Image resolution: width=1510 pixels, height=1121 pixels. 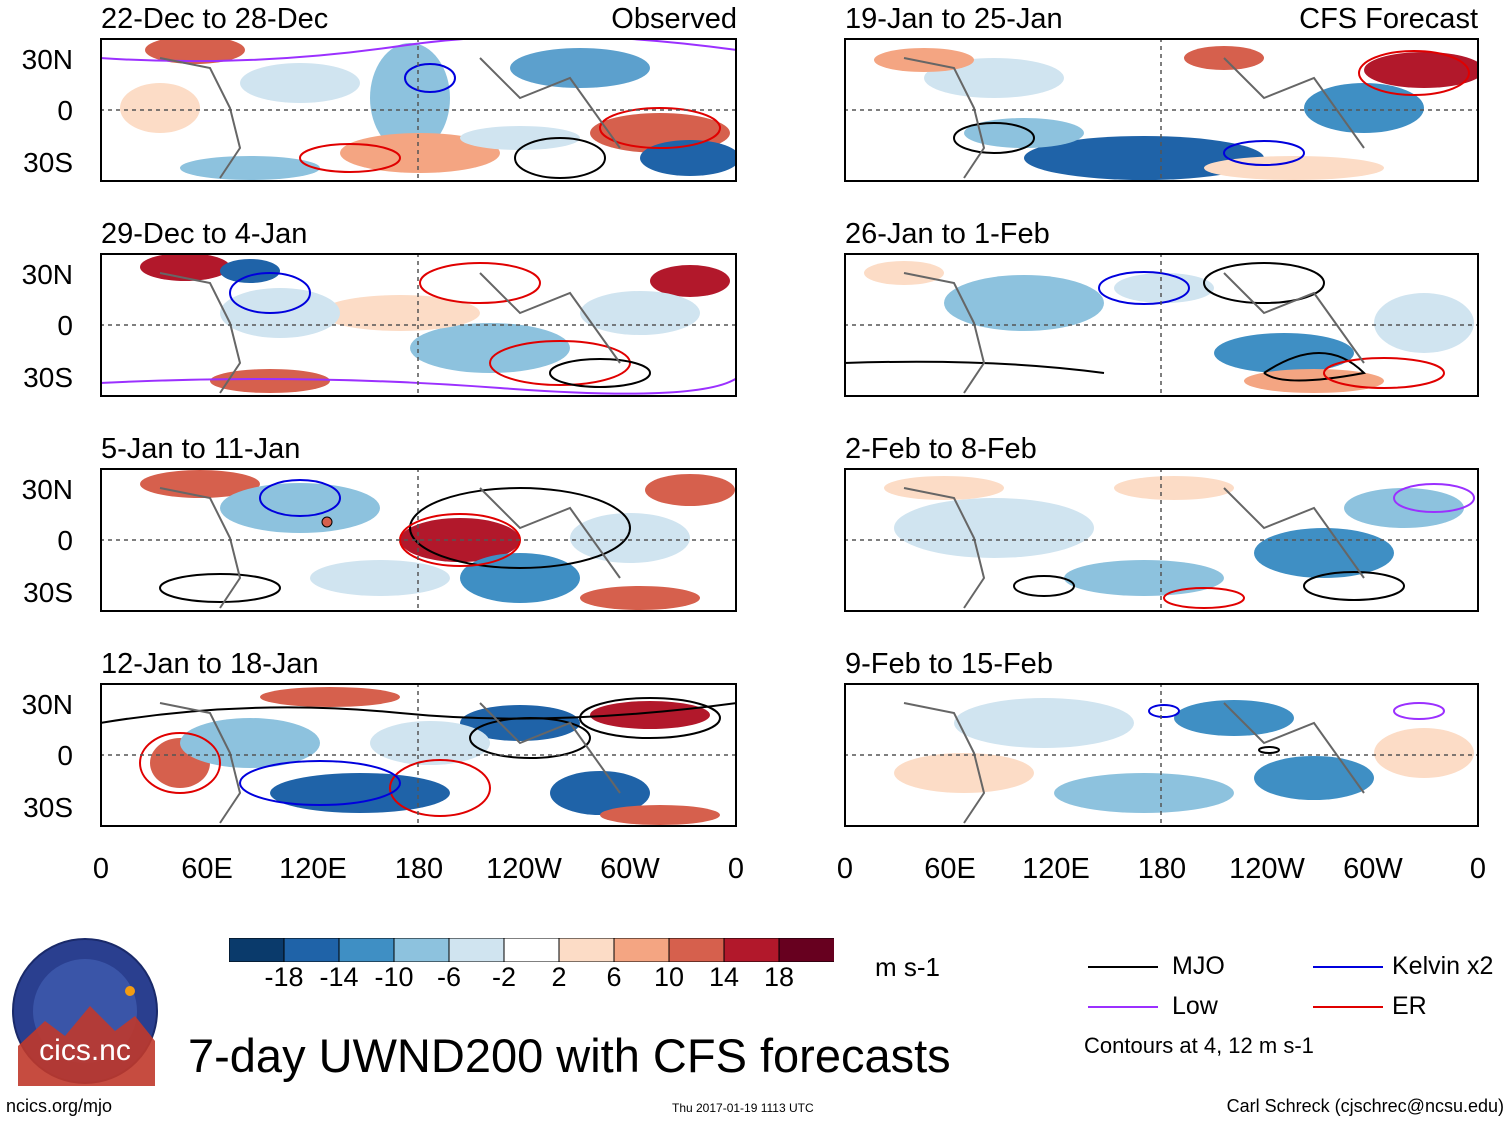 I want to click on footer-author: Carl Schreck (cjschrec@ncsu.edu), so click(x=1365, y=1106).